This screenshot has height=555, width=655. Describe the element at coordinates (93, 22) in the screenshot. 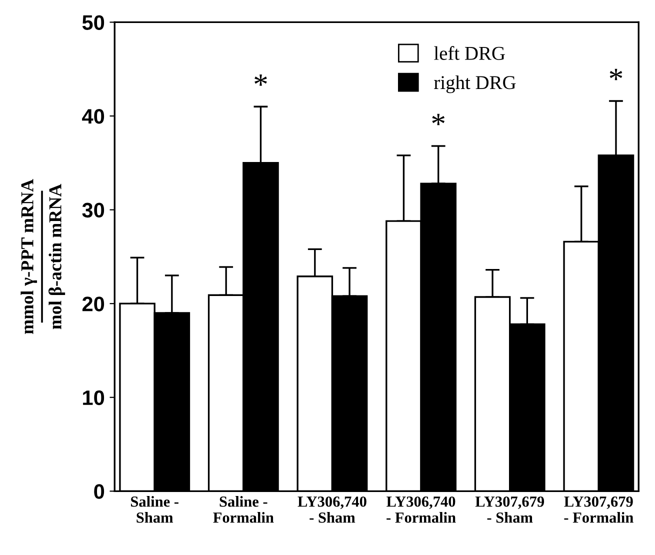

I see `y-tick-label: 50` at that location.